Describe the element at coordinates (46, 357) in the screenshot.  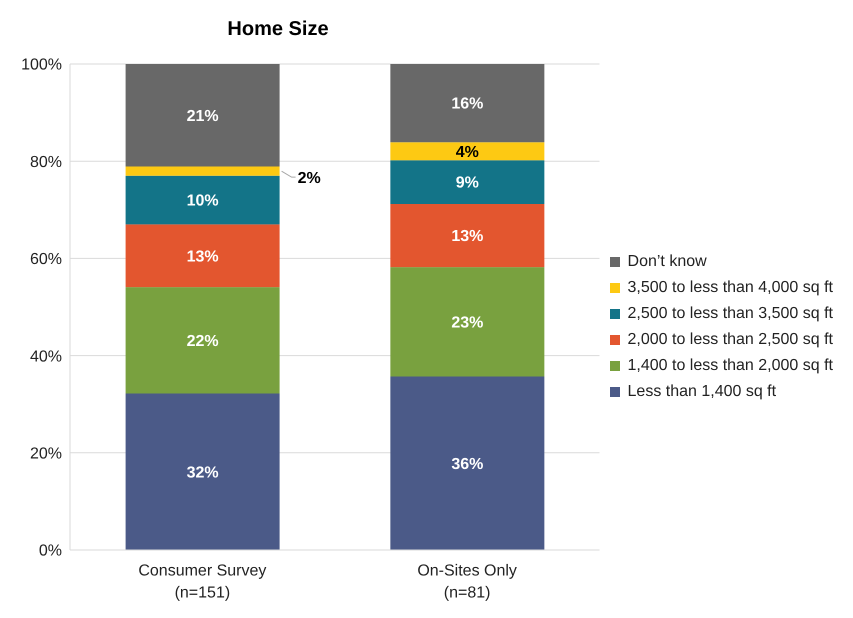
I see `y-tick-label: 40%` at that location.